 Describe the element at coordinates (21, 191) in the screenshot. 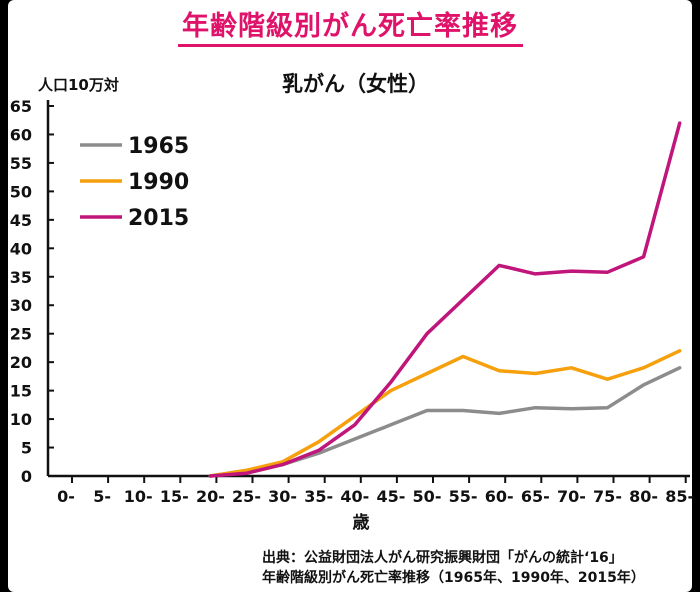

I see `y-tick-label: 50` at that location.